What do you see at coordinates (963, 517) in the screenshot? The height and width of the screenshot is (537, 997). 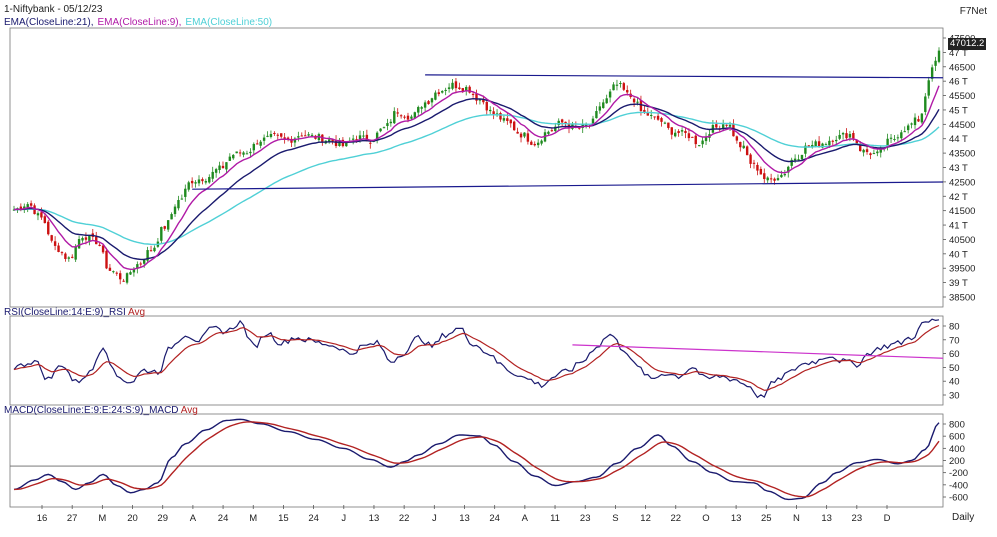 I see `timeframe-label: Daily` at bounding box center [963, 517].